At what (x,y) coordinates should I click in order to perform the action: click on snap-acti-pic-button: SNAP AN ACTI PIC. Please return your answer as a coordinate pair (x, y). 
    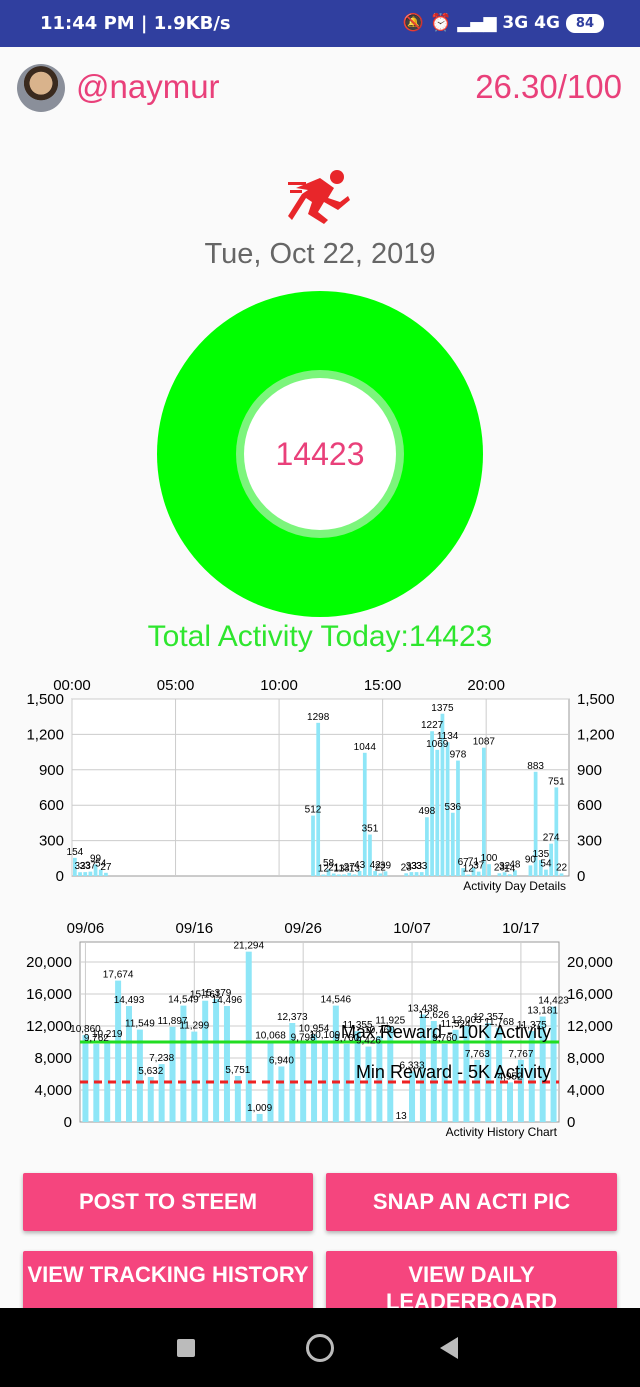
    Looking at the image, I should click on (471, 1202).